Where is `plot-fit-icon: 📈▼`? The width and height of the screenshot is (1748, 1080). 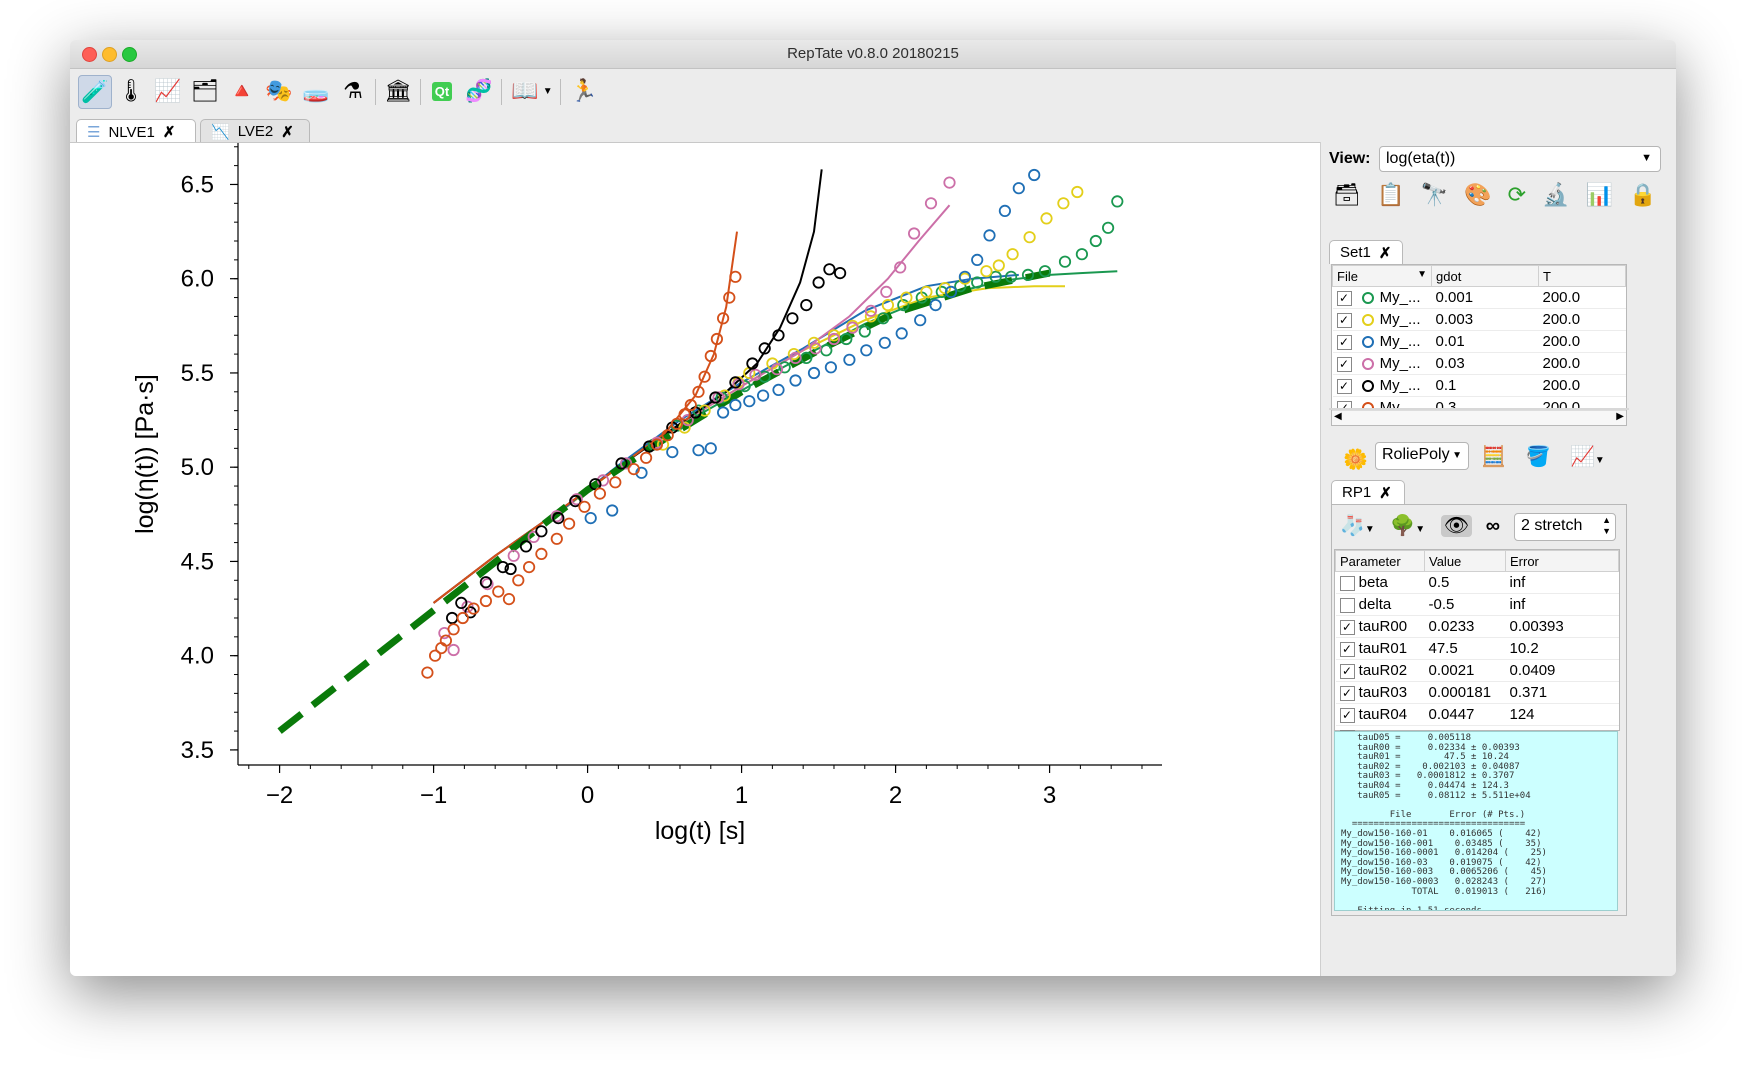
plot-fit-icon: 📈▼ is located at coordinates (1587, 457).